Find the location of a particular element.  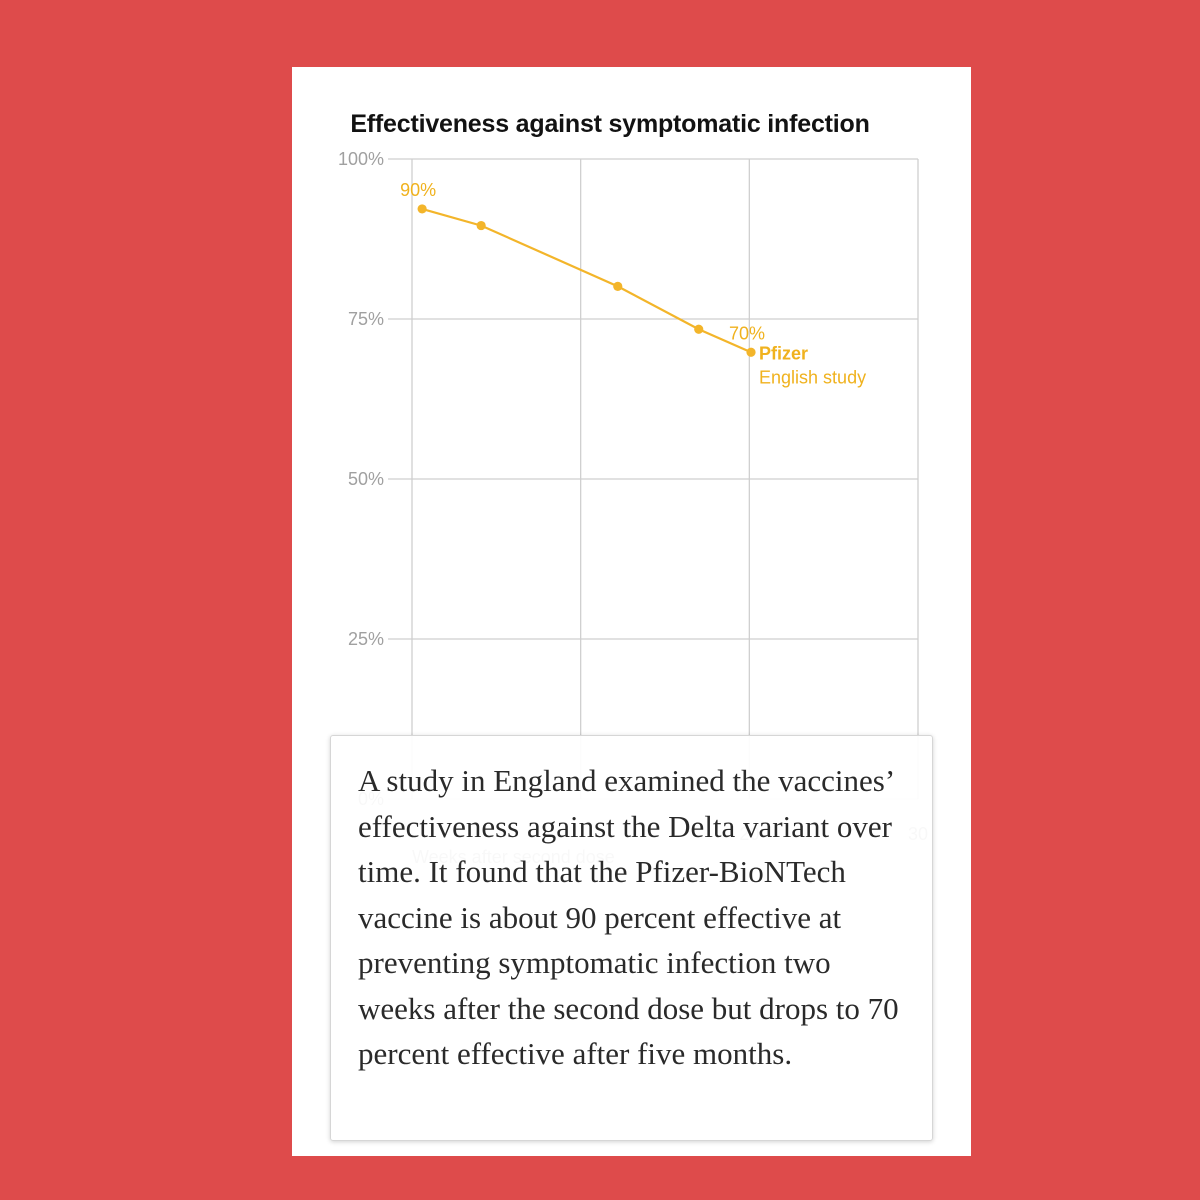

series-sublabel: English study is located at coordinates (812, 377).